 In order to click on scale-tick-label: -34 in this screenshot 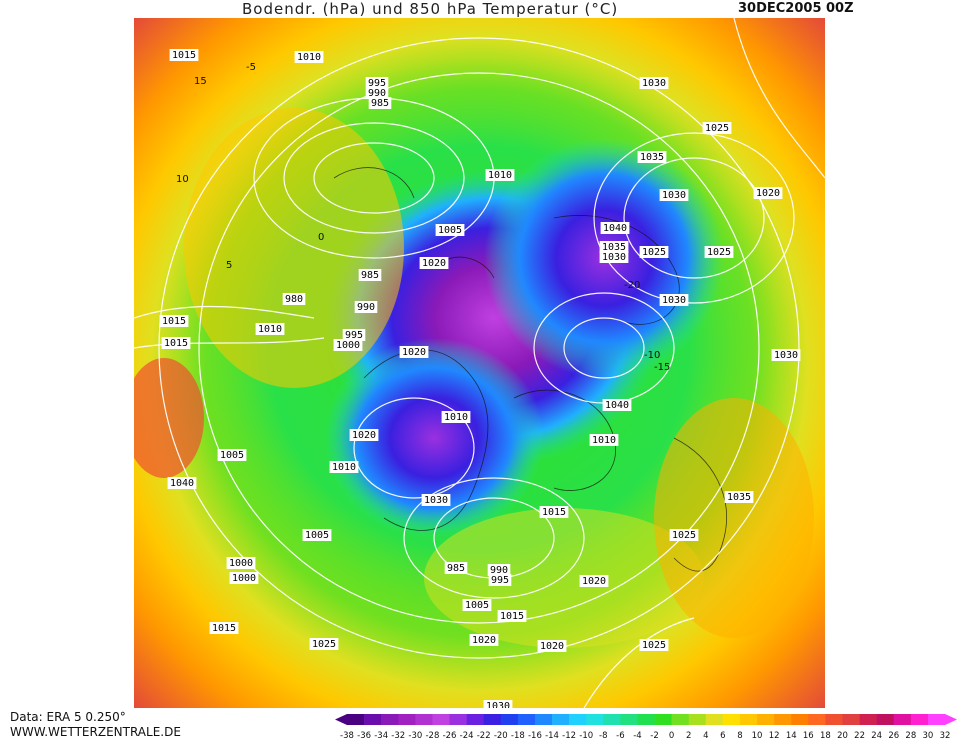, I will do `click(381, 735)`.